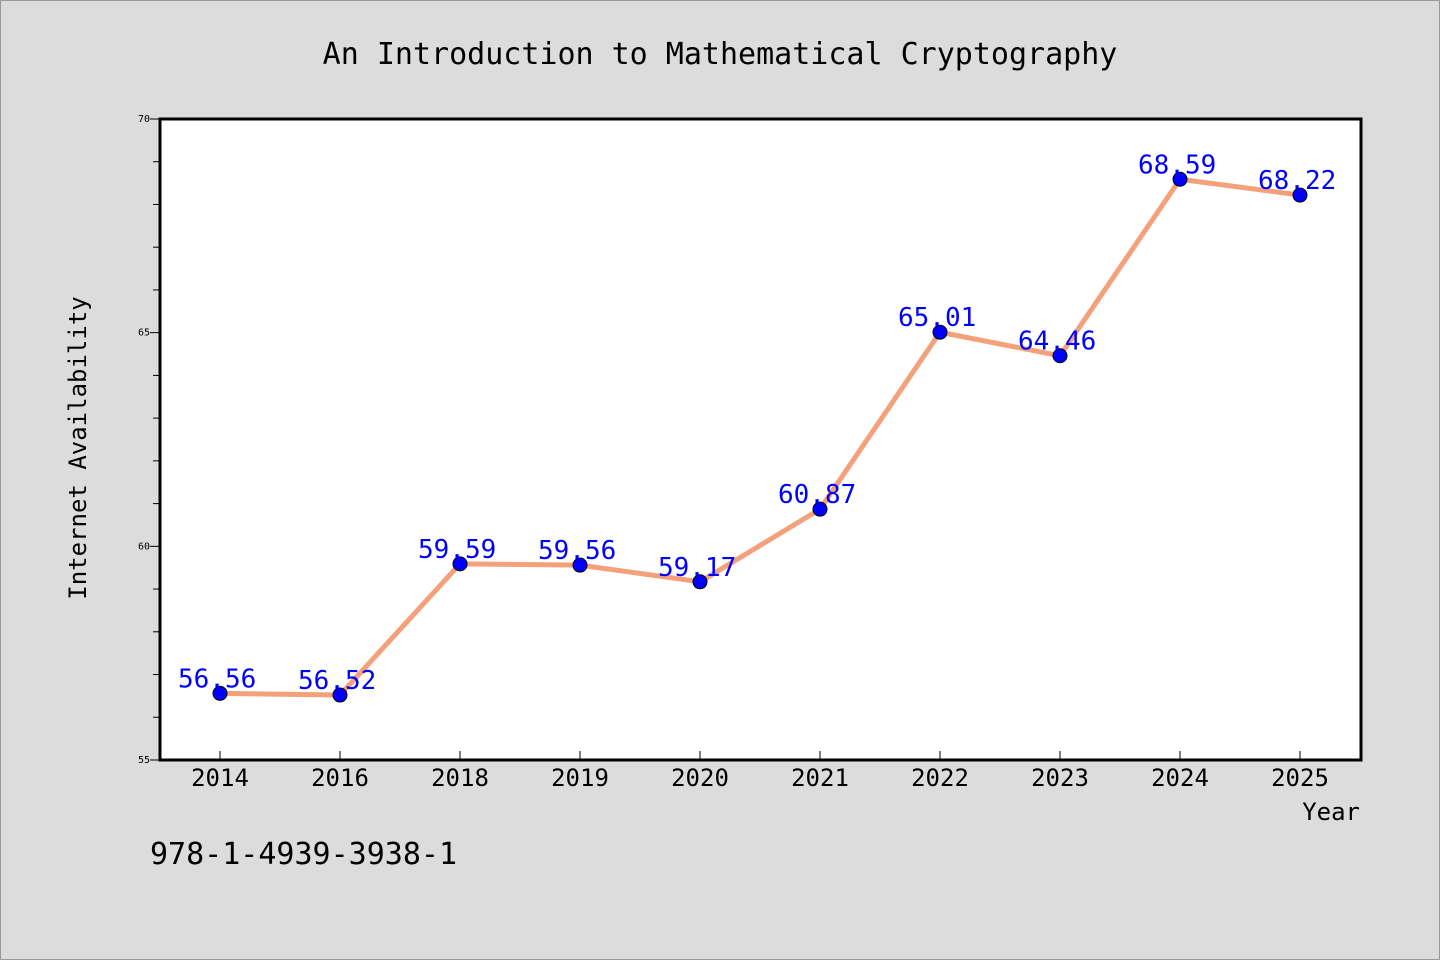  Describe the element at coordinates (149, 440) in the screenshot. I see `y-axis: 55 60 65 70` at that location.